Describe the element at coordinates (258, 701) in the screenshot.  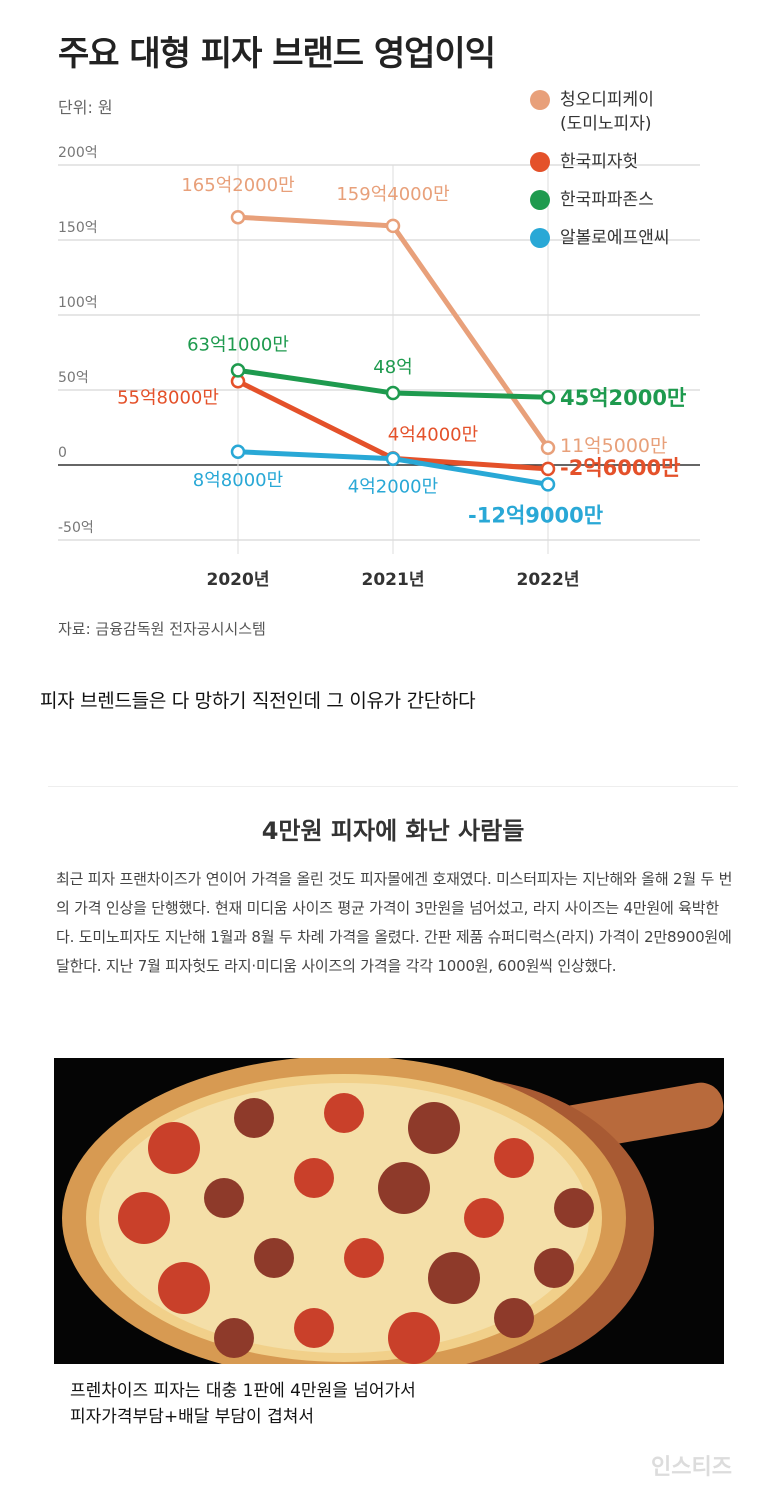
I see `caption-main: 피자 브렌드들은 다 망하기 직전인데 그 이유가 간단하다` at that location.